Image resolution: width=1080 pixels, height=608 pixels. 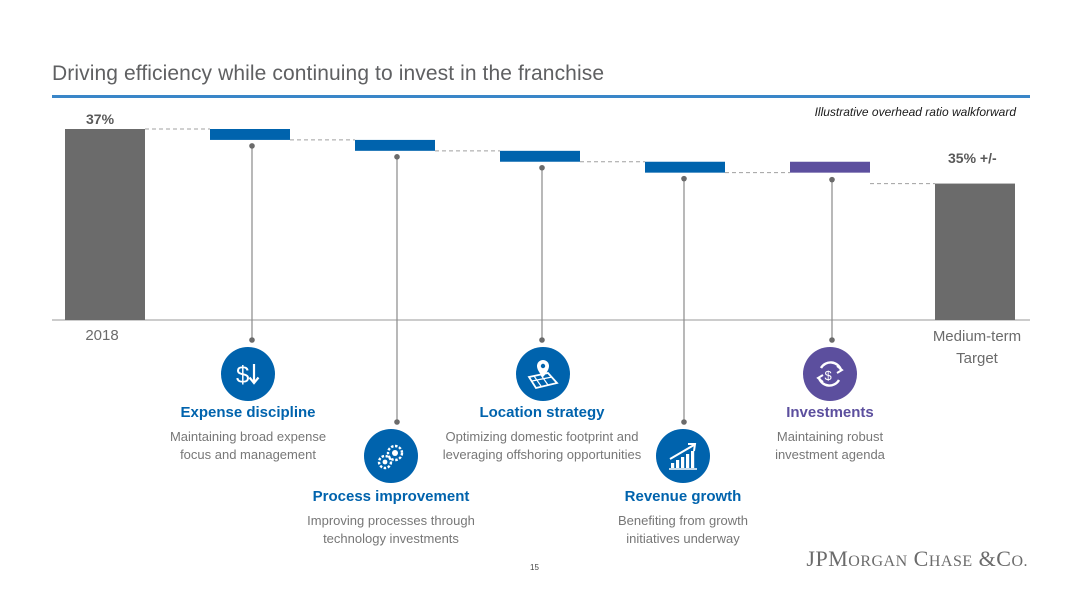 What do you see at coordinates (100, 119) in the screenshot?
I see `start-value-label: 37%` at bounding box center [100, 119].